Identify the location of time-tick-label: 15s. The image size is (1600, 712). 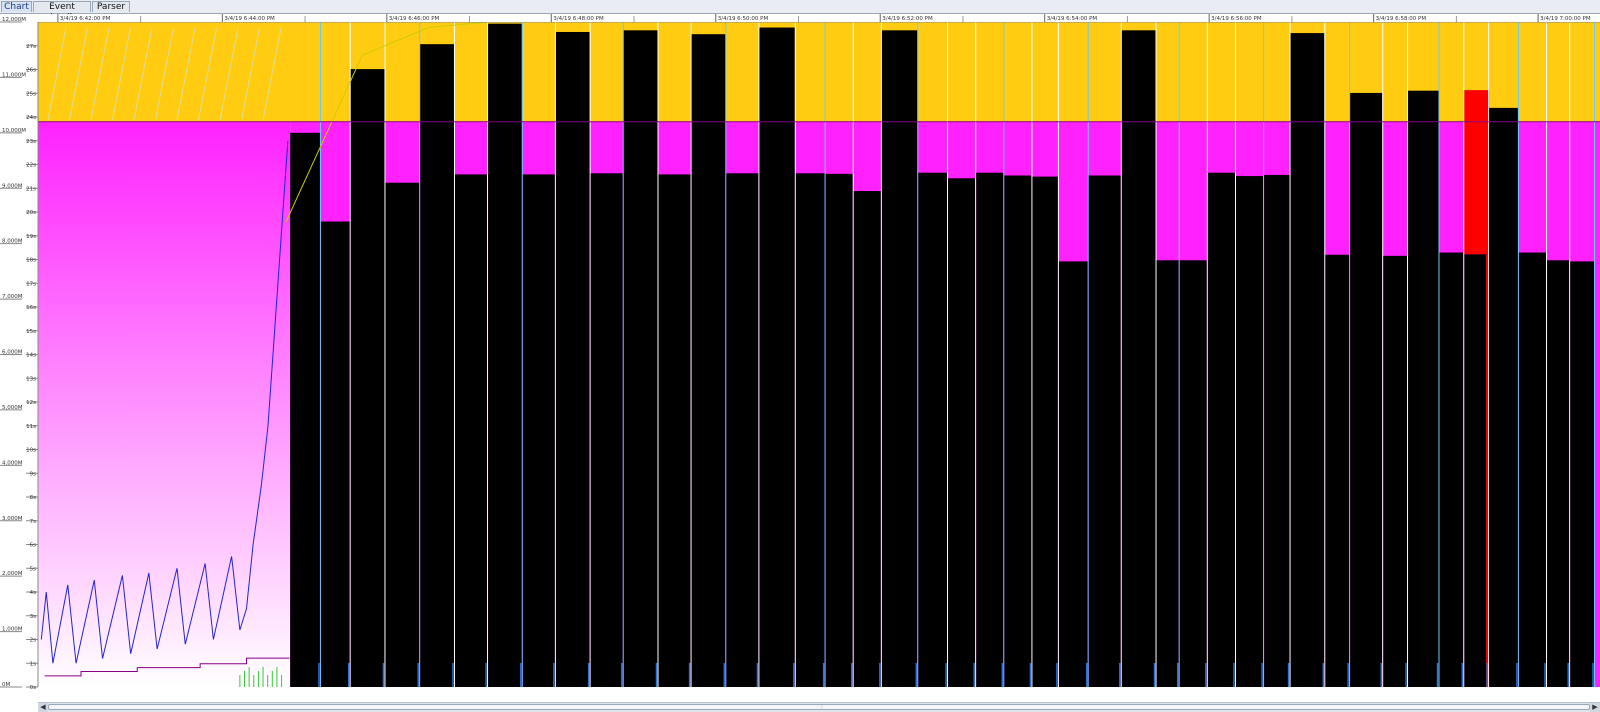
(31, 332).